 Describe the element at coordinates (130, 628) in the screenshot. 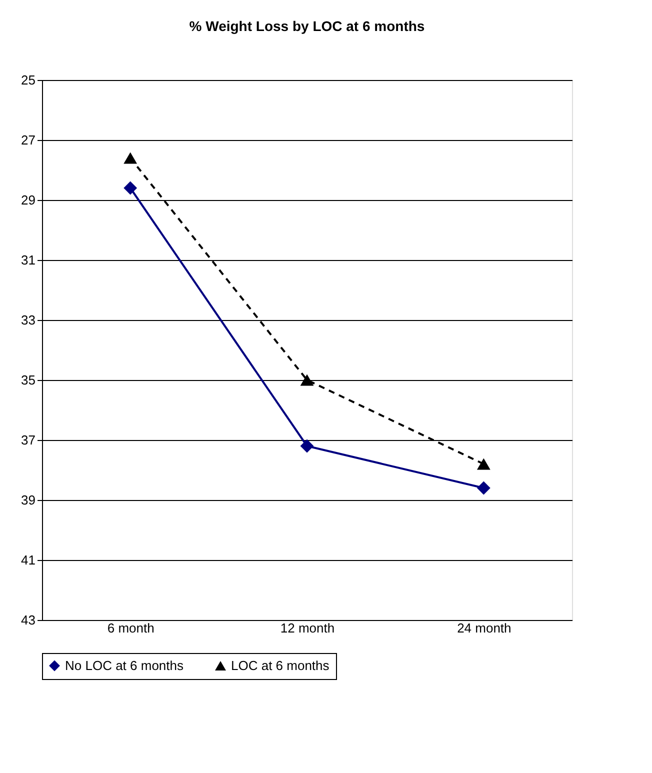

I see `x-tick-label: 6 month` at that location.